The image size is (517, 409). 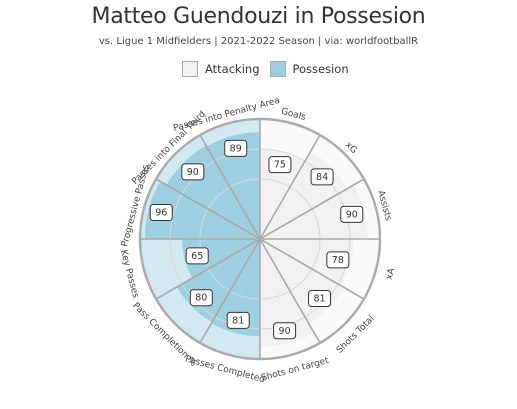 What do you see at coordinates (295, 370) in the screenshot?
I see `axis-label-shots-on-target: Shots on target` at bounding box center [295, 370].